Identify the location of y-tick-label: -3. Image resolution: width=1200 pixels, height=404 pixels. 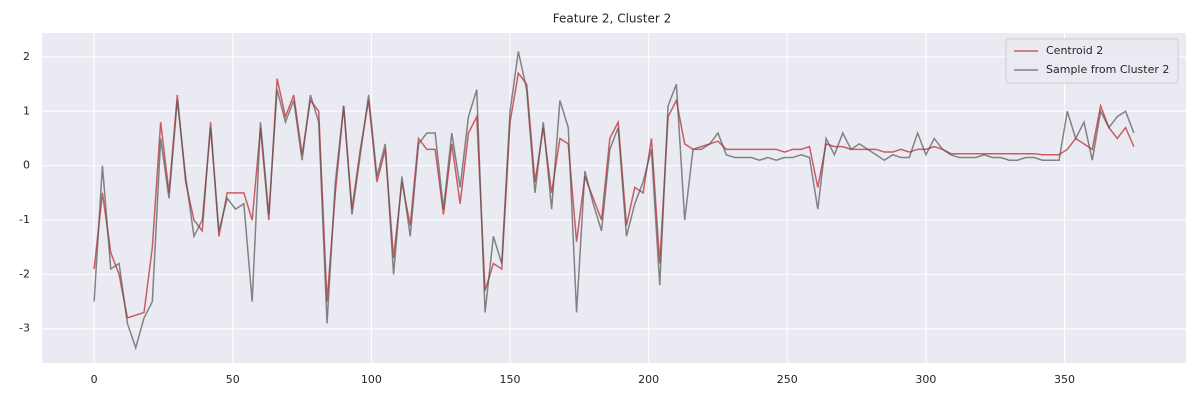
(24, 328).